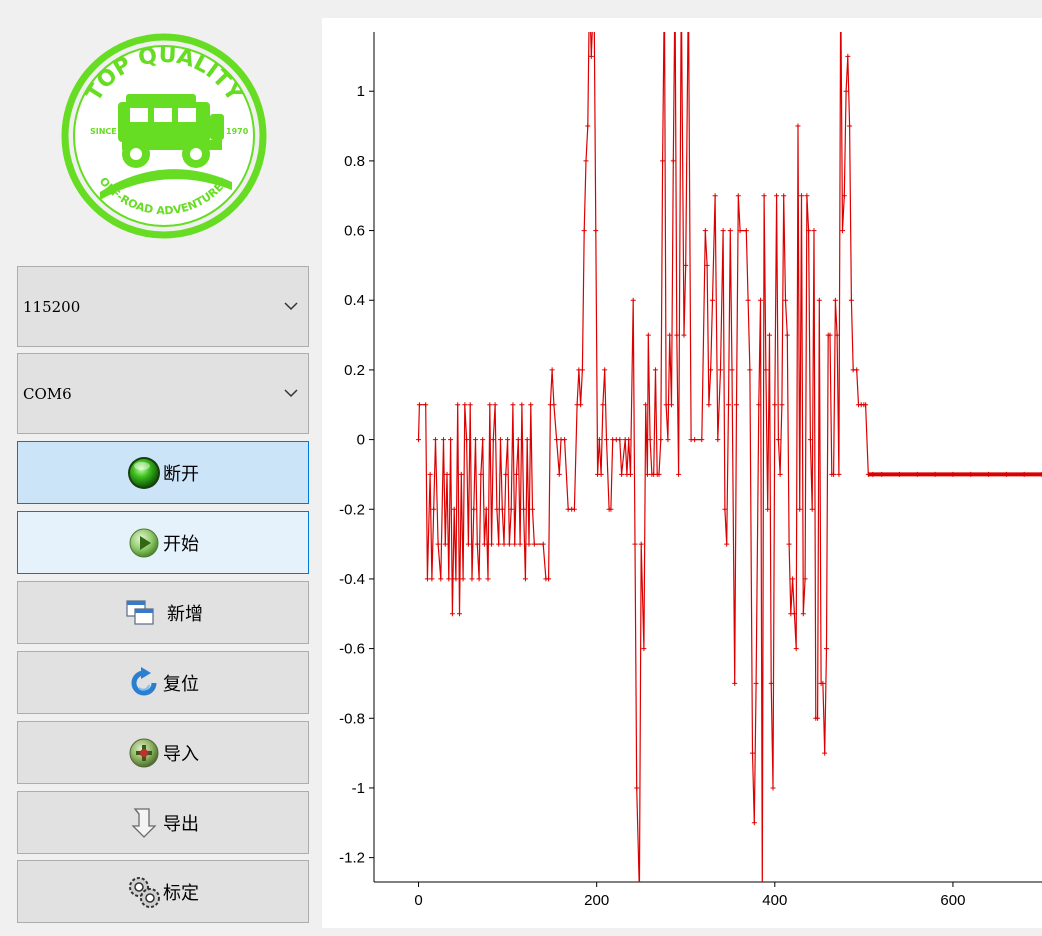 Image resolution: width=1042 pixels, height=936 pixels. What do you see at coordinates (47, 394) in the screenshot?
I see `com-port-value: COM6` at bounding box center [47, 394].